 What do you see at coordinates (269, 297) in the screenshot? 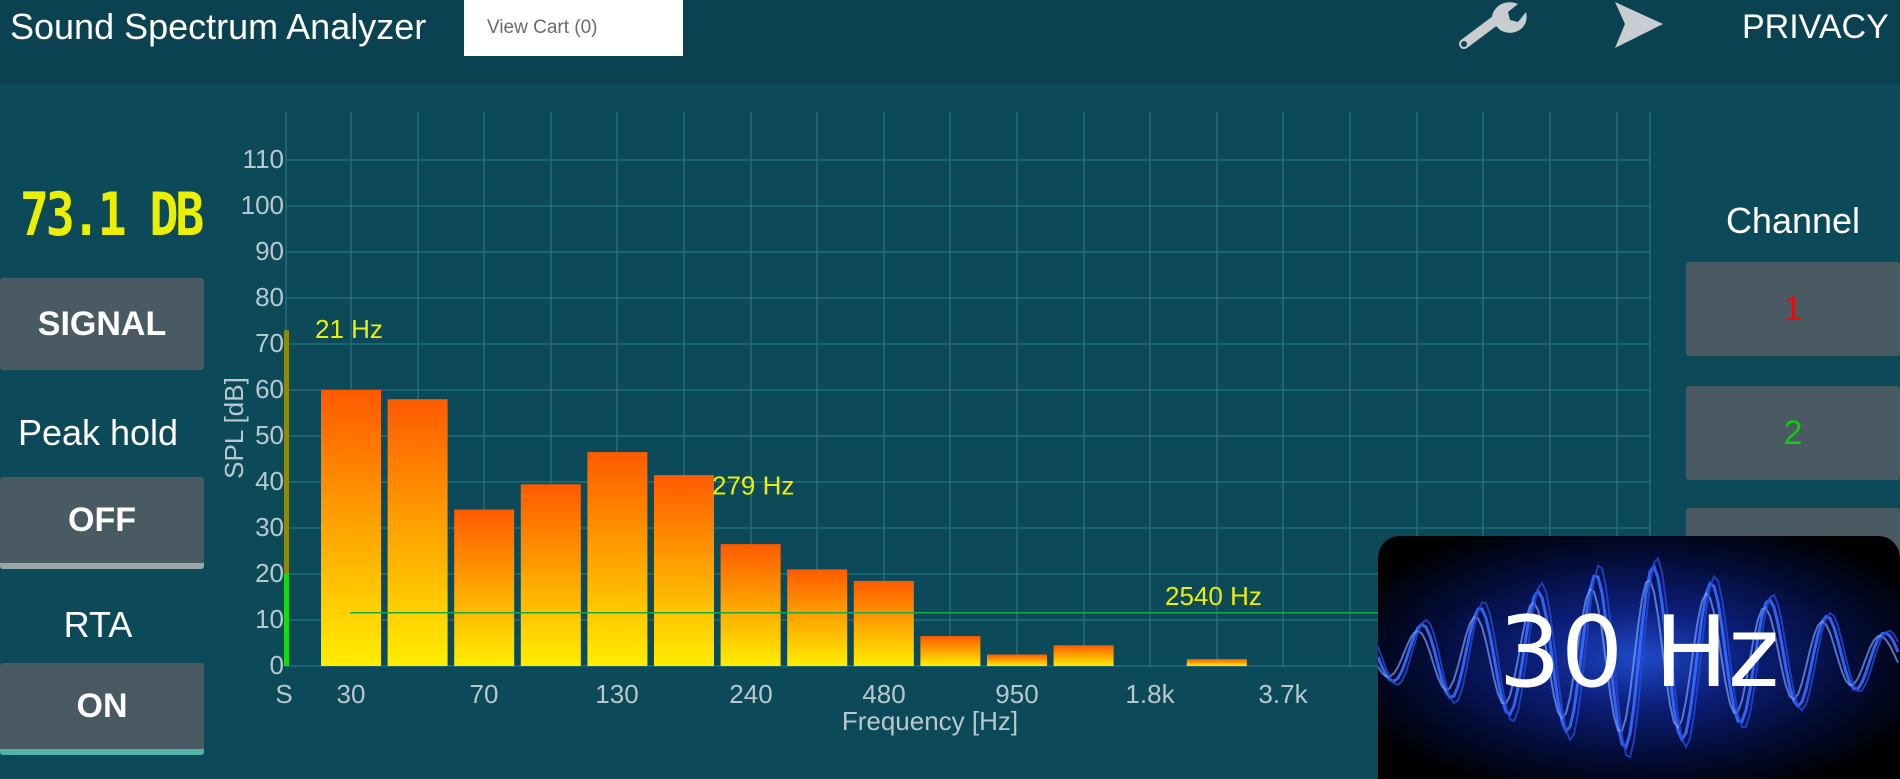
I see `y-tick-label: 80` at bounding box center [269, 297].